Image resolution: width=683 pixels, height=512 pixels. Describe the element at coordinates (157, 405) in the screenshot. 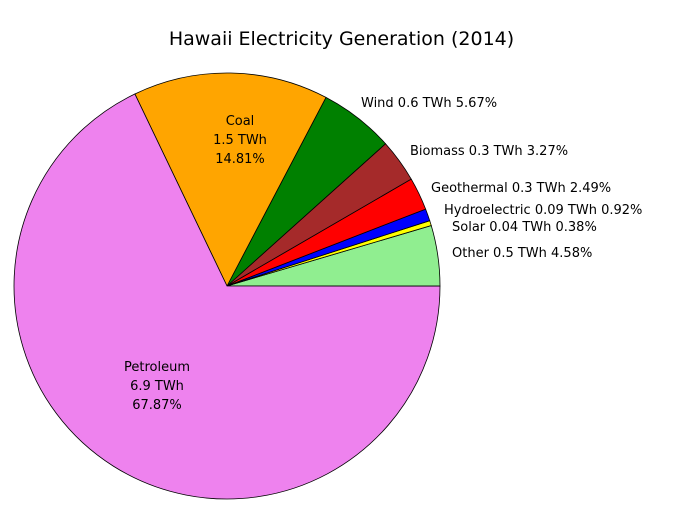

I see `slice-label-petroleum-line-3: 67.87%` at that location.